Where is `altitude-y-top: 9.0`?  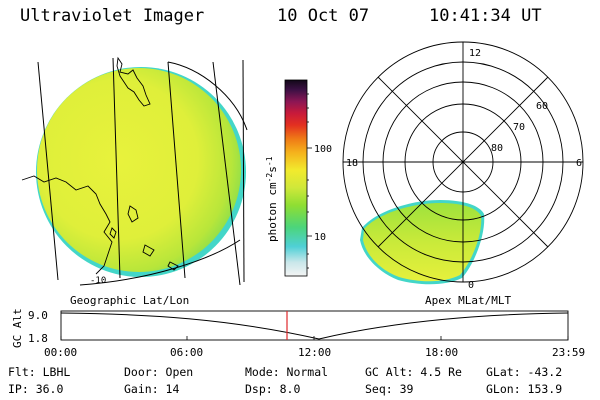
altitude-y-top: 9.0 is located at coordinates (38, 315).